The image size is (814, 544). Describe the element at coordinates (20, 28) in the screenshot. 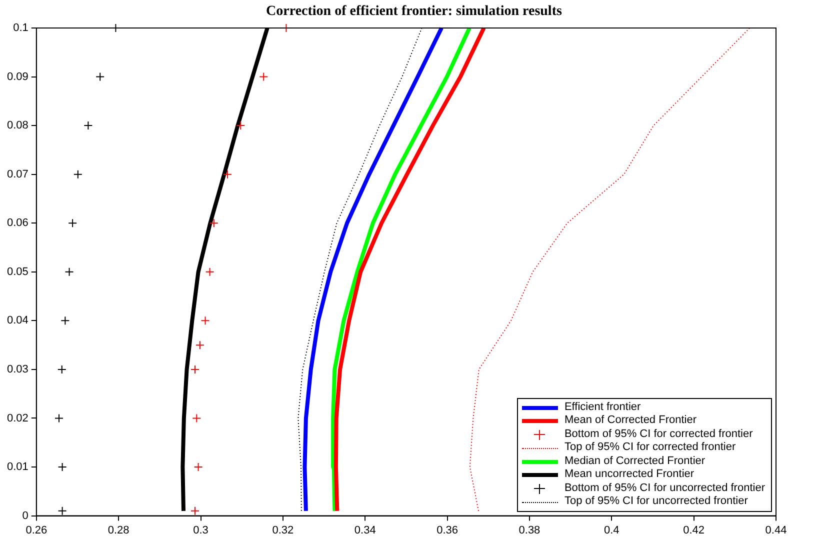

I see `y-tick-label: 0.1` at that location.